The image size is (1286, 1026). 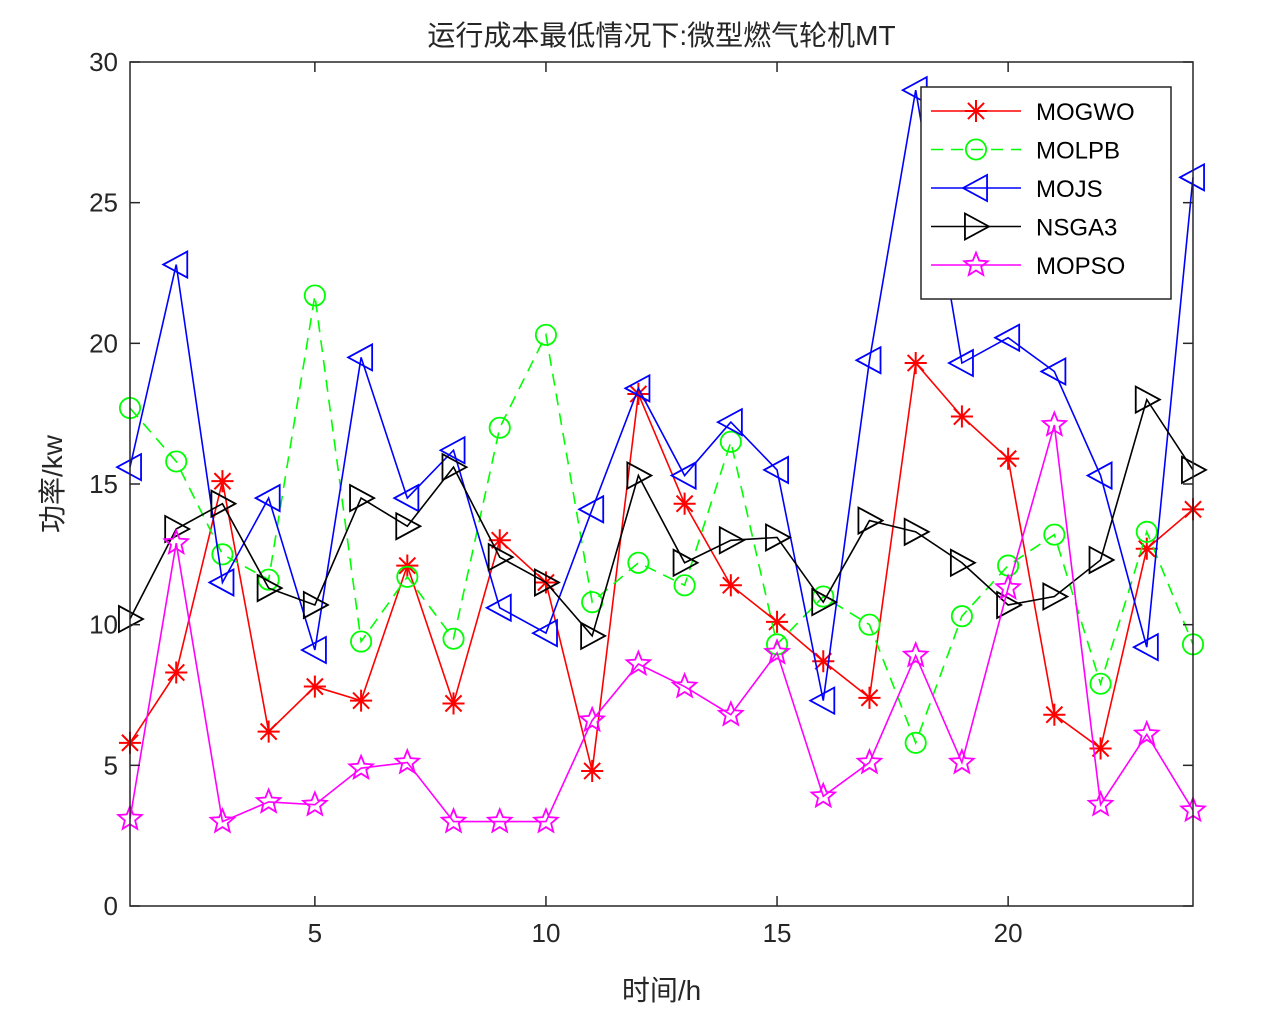 What do you see at coordinates (111, 906) in the screenshot?
I see `y-tick-label: 0` at bounding box center [111, 906].